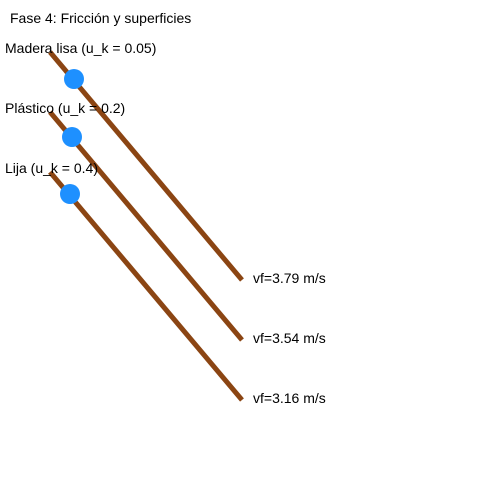  I want to click on ramp-label-madera: Madera lisa (u_k = 0.05), so click(80, 48).